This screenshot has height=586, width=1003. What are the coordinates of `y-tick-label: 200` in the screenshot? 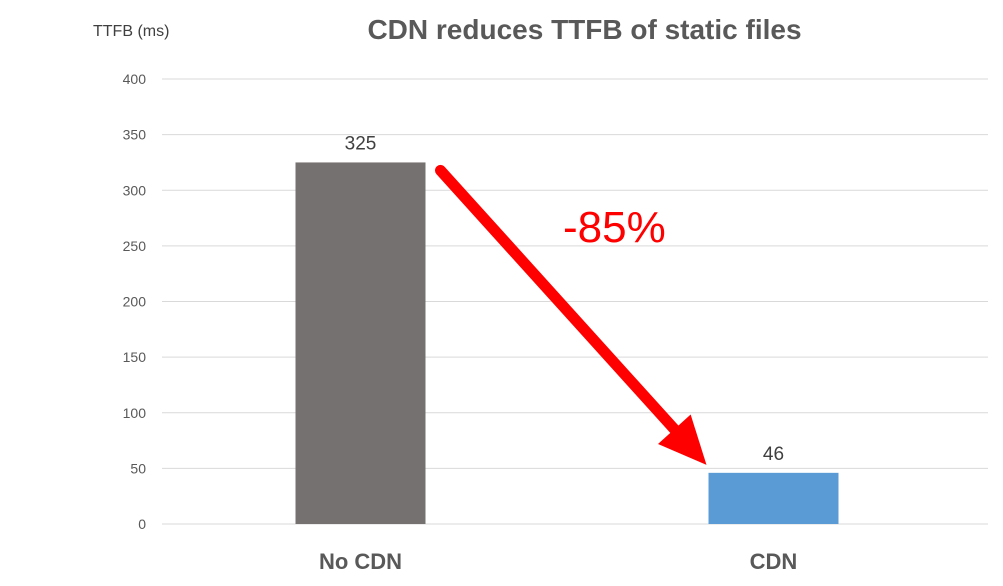 It's located at (135, 302).